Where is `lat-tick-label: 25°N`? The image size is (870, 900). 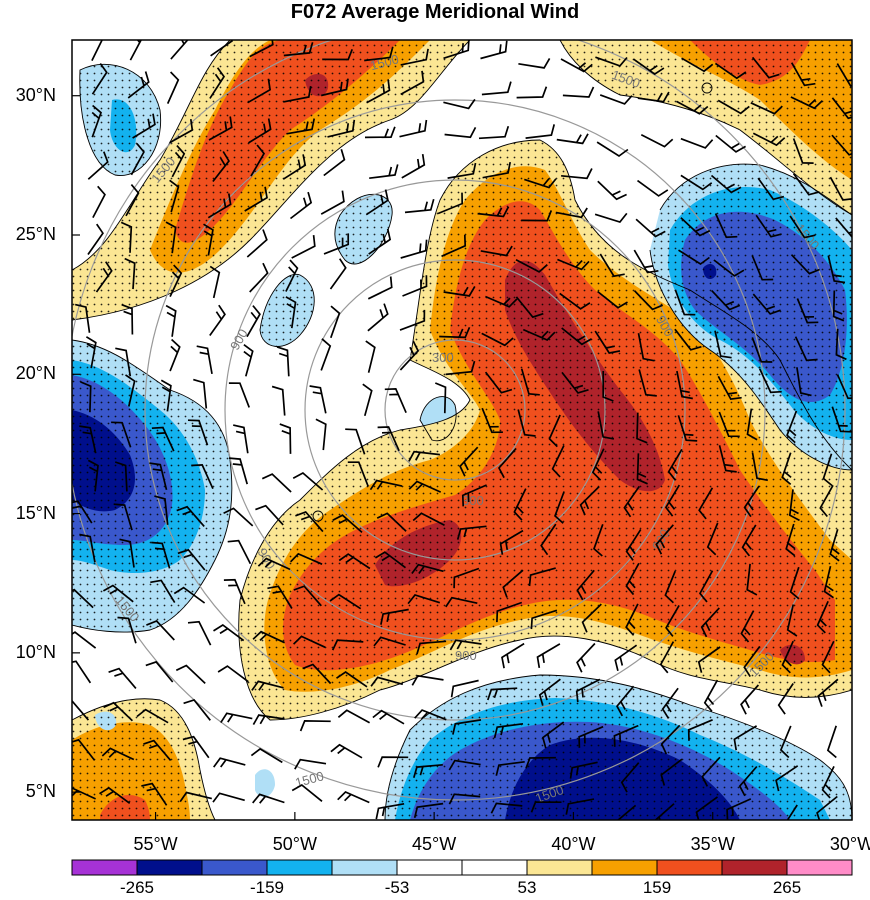
lat-tick-label: 25°N is located at coordinates (35, 234).